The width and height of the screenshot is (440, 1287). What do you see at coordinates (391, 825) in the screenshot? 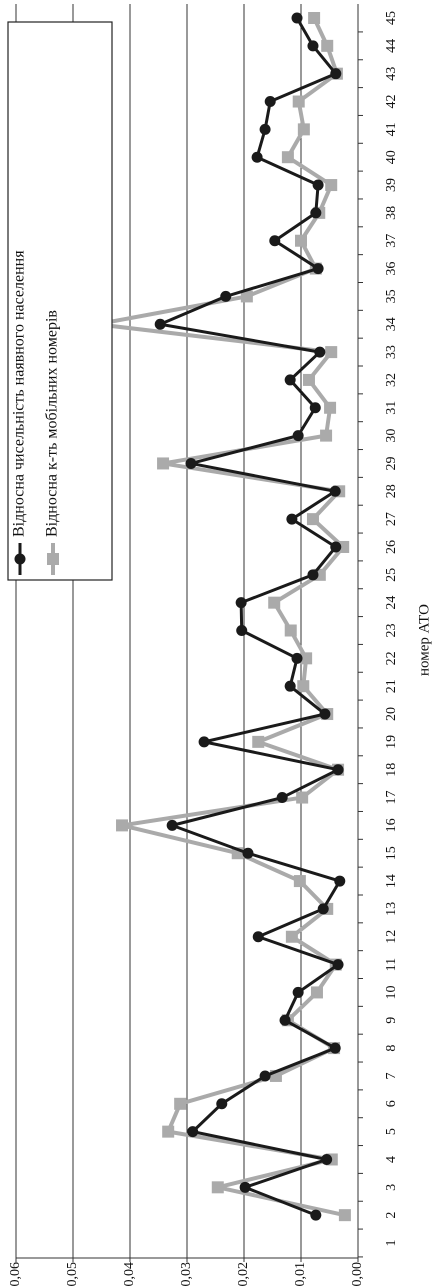
I see `x-tick-label: 16` at bounding box center [391, 825].